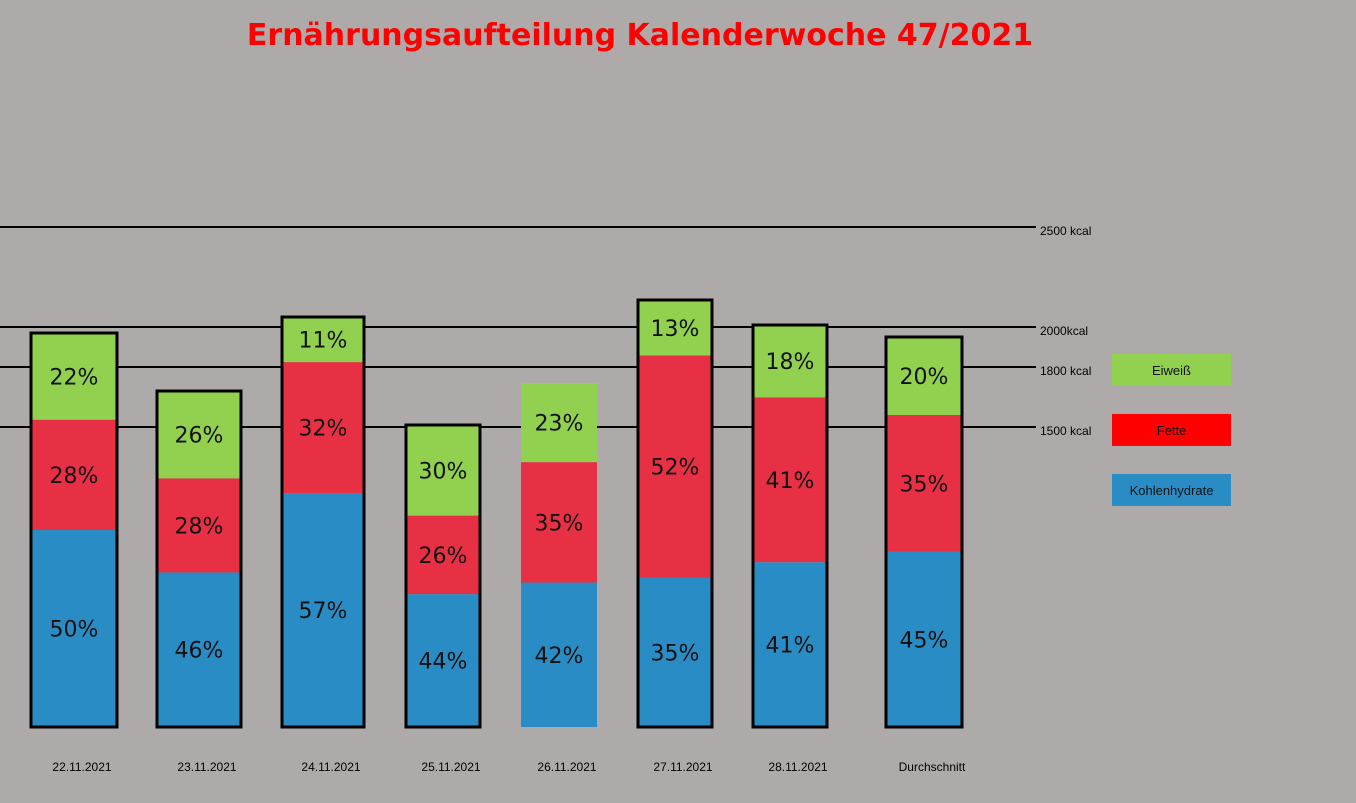  What do you see at coordinates (682, 767) in the screenshot?
I see `category-label: 27.11.2021` at bounding box center [682, 767].